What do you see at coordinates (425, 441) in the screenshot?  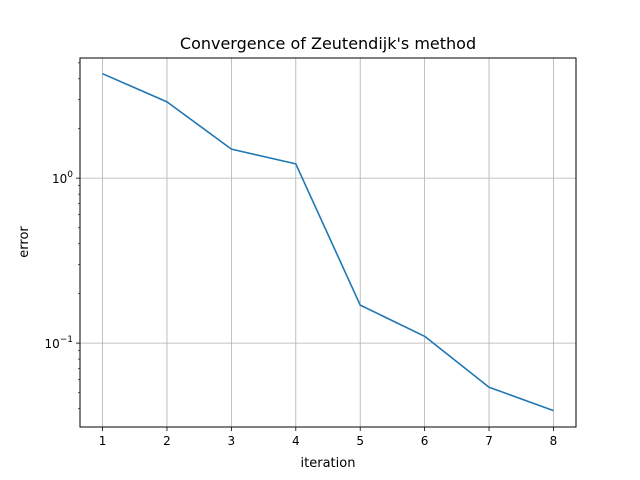 I see `x-tick-label: 6` at bounding box center [425, 441].